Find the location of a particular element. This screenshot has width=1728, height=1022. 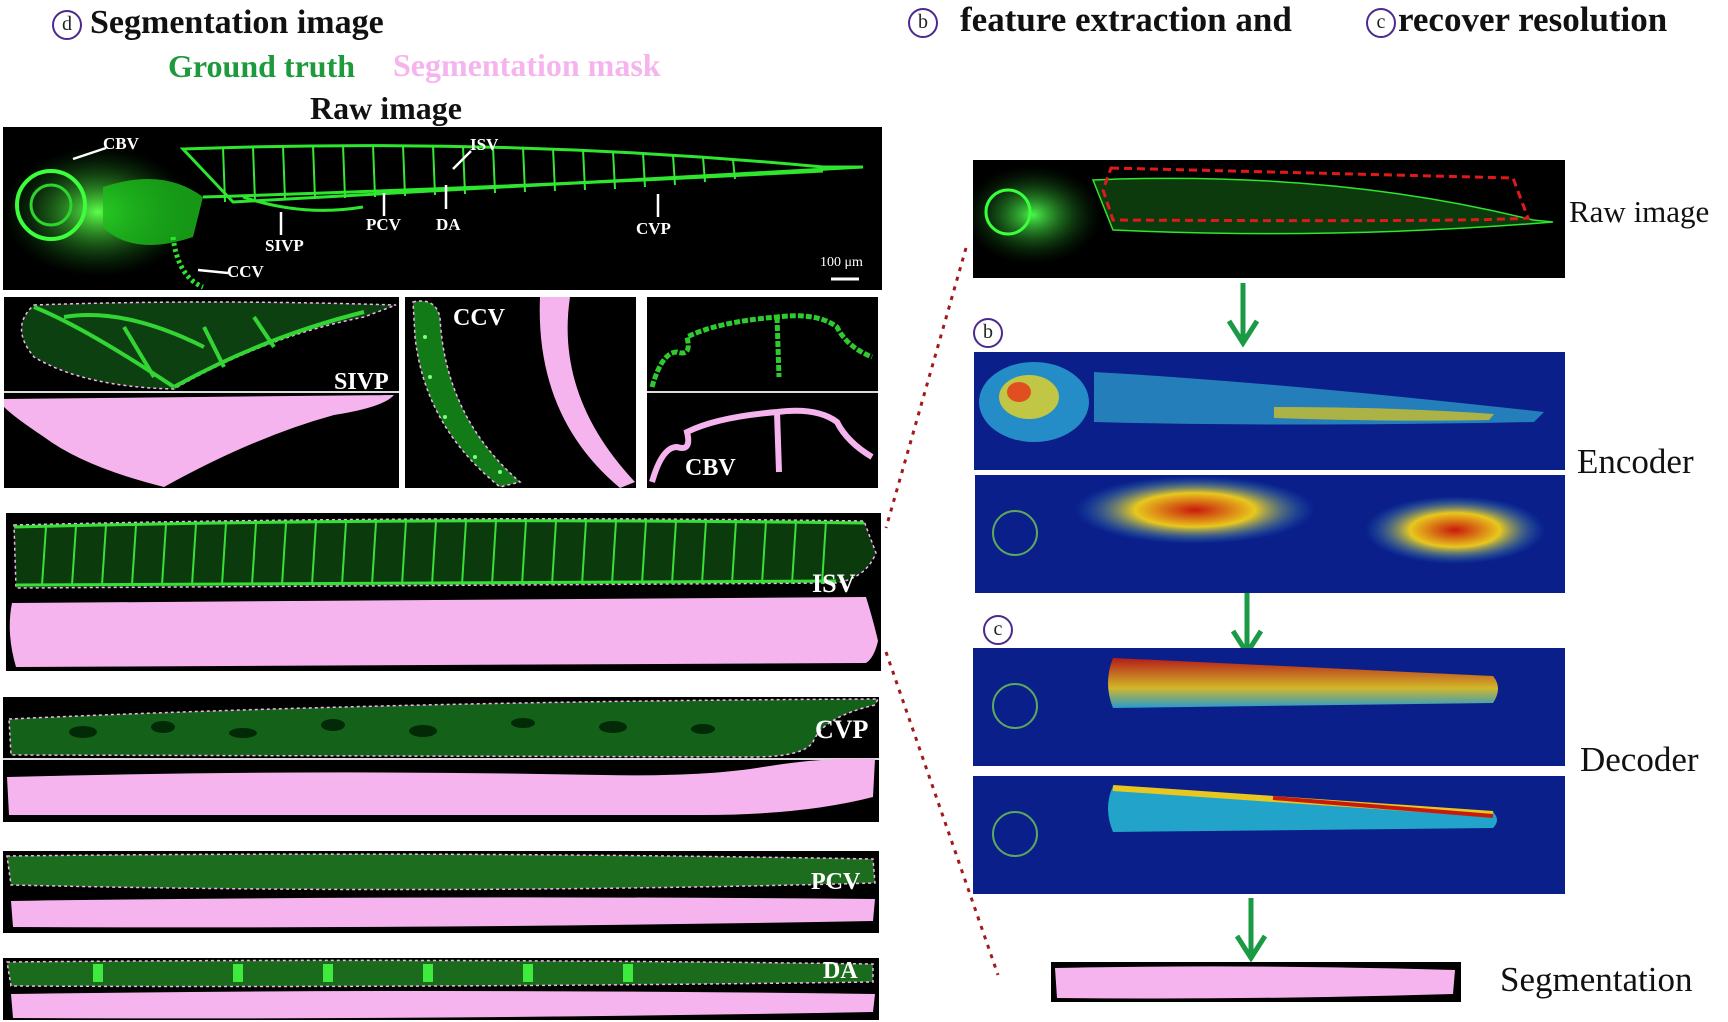

cvp-panel: CVP is located at coordinates (441, 759).